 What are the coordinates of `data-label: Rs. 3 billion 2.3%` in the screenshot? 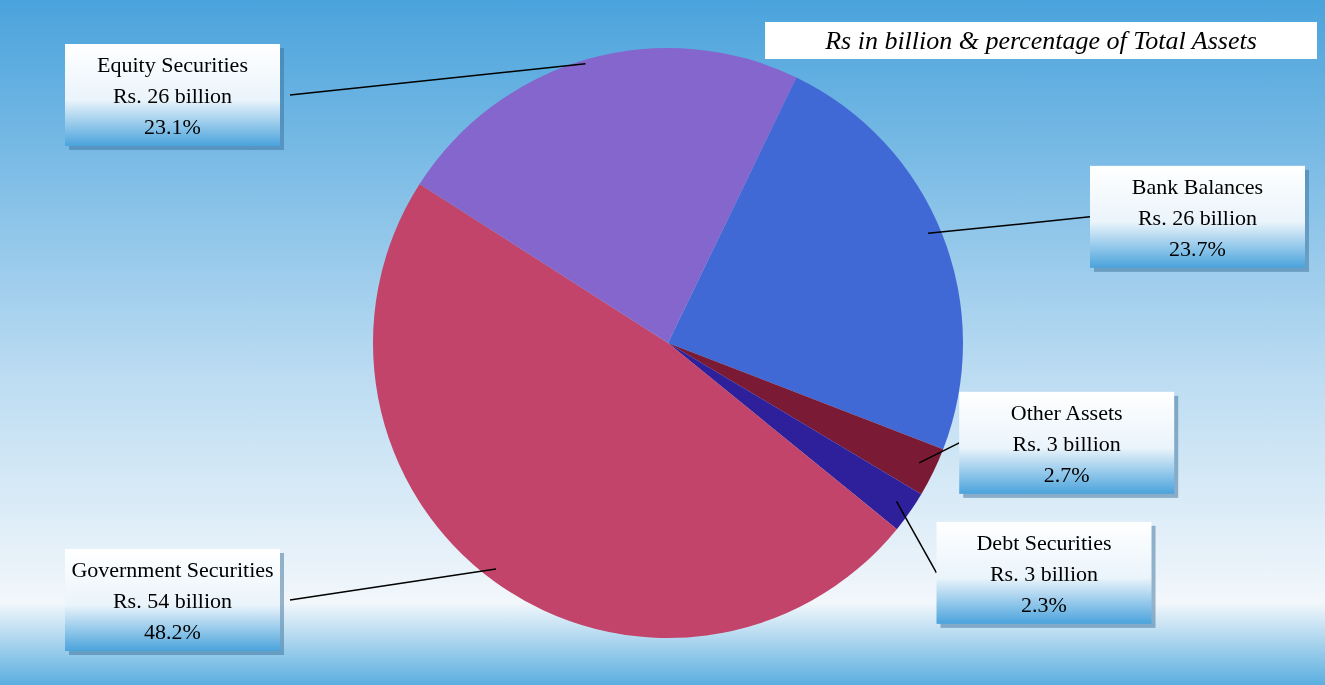 It's located at (1044, 588).